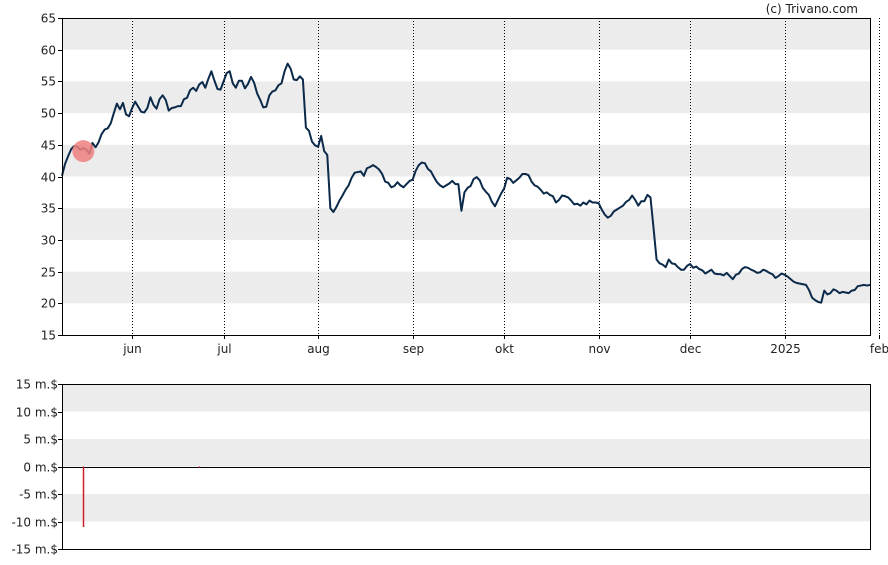  I want to click on y-tick-label: 50, so click(48, 114).